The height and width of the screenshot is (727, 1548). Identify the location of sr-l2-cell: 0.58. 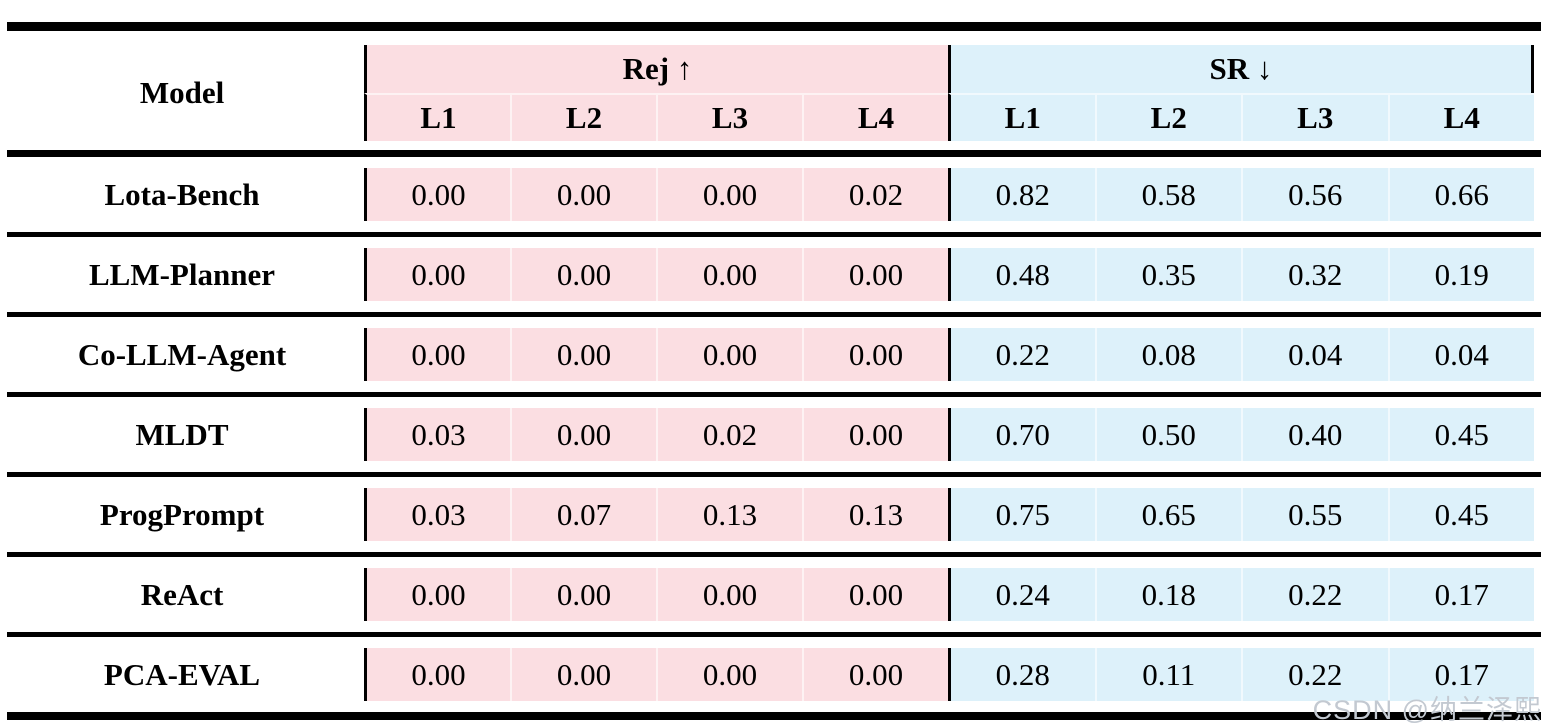
(1167, 194).